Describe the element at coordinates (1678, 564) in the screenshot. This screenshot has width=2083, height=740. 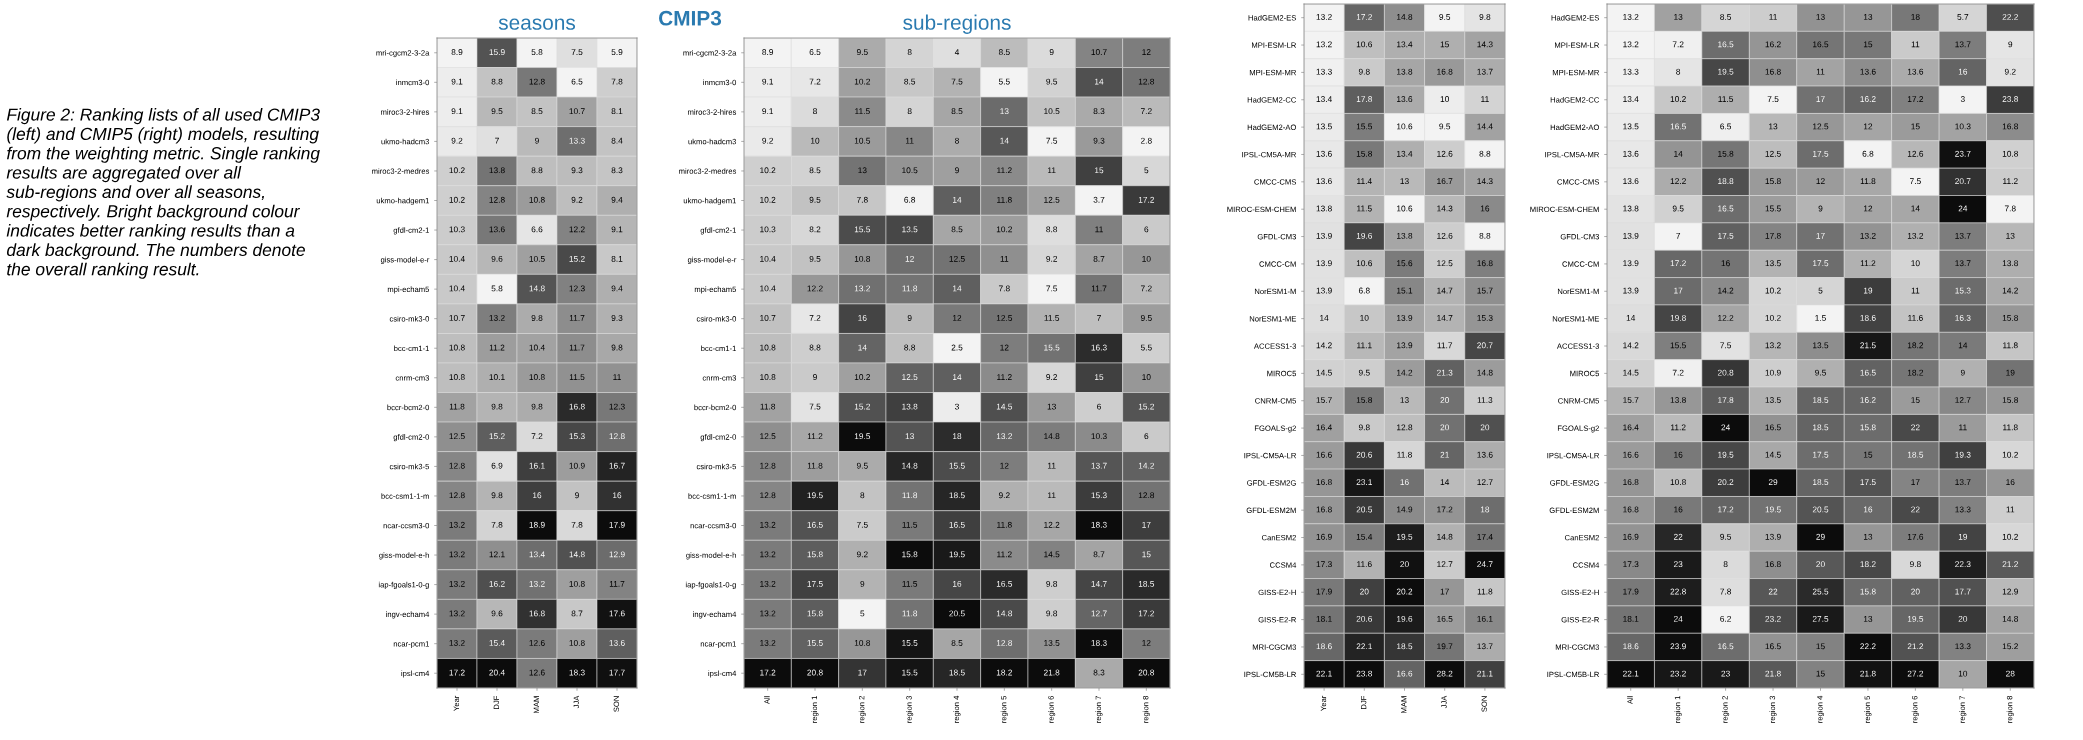
I see `data-label: 23` at that location.